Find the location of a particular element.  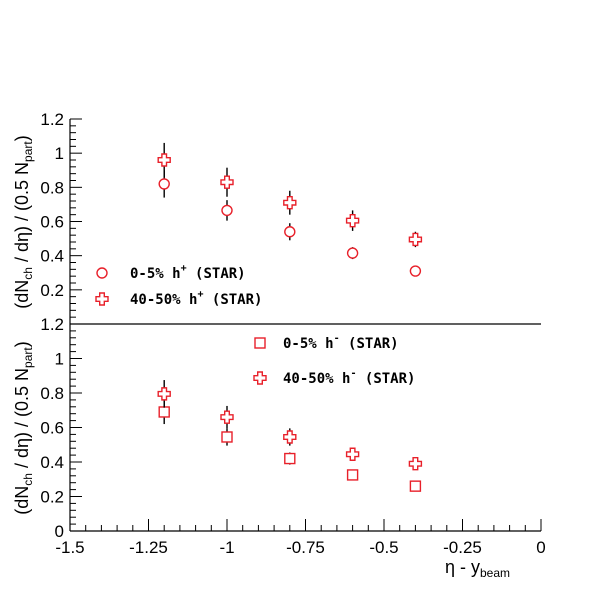

y-axis-title-bottom: (dNch / dη) / (0.5 Npart) is located at coordinates (23, 427).